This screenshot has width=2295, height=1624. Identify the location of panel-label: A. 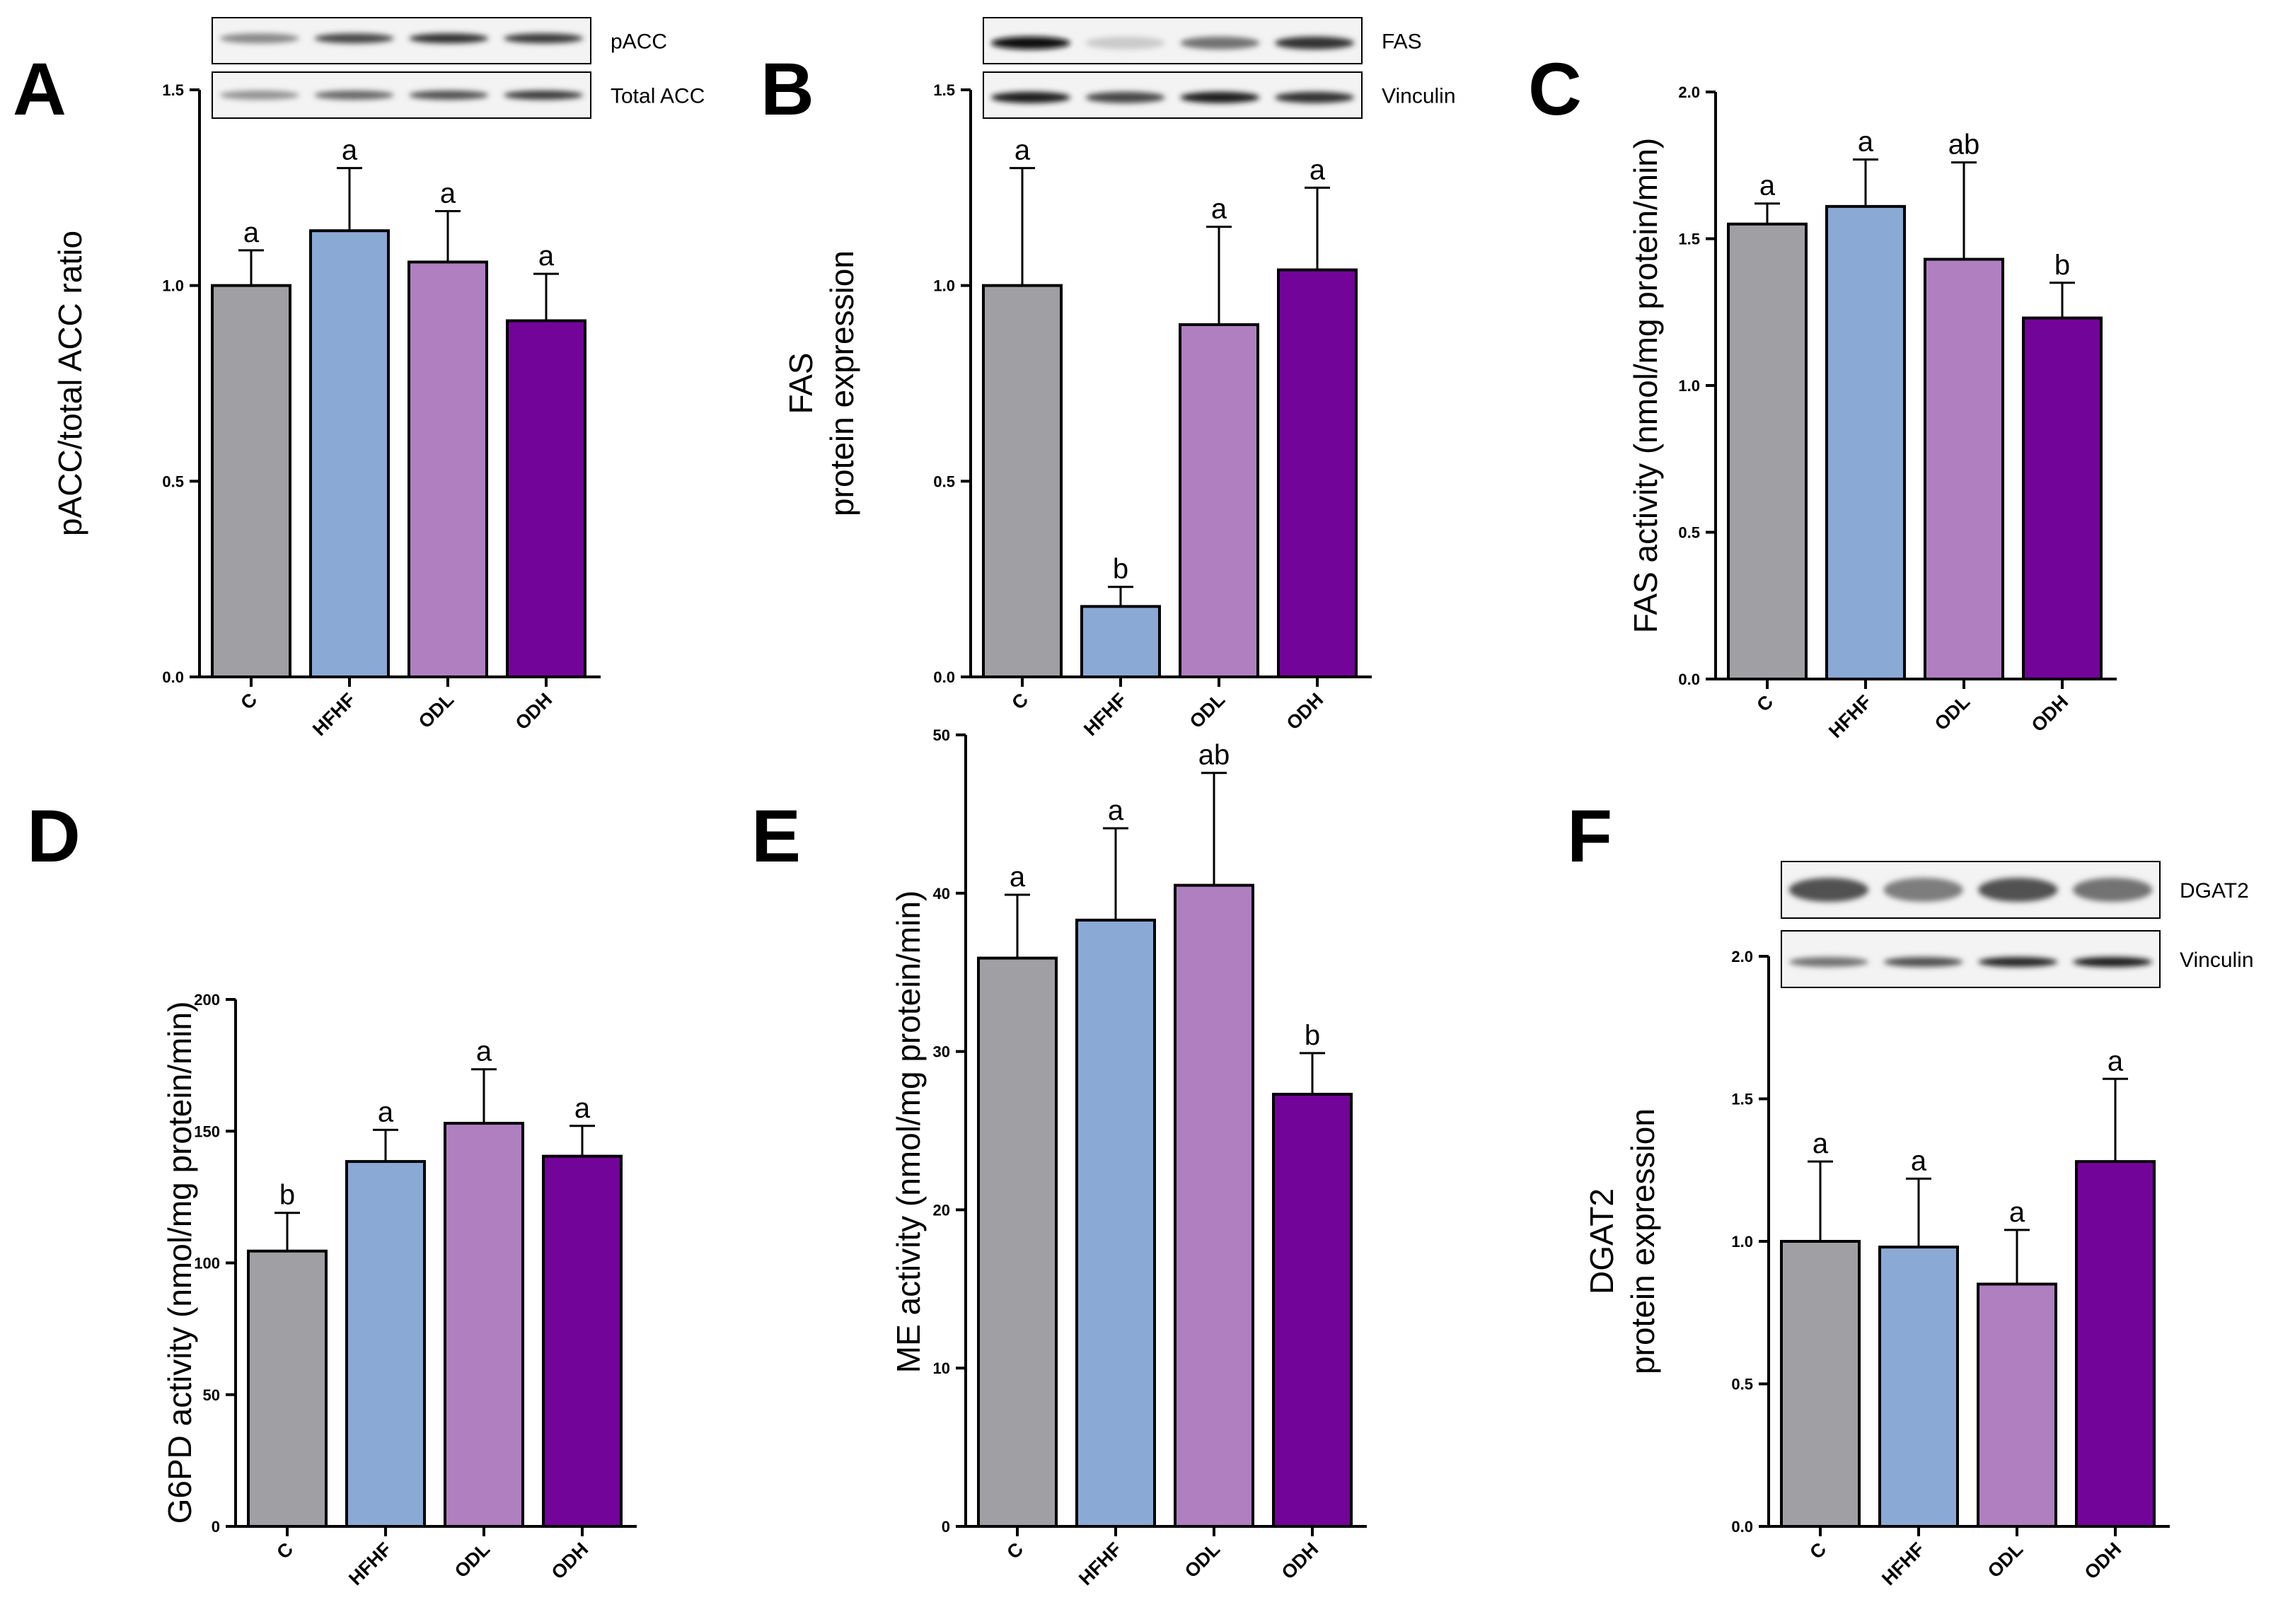
(40, 89).